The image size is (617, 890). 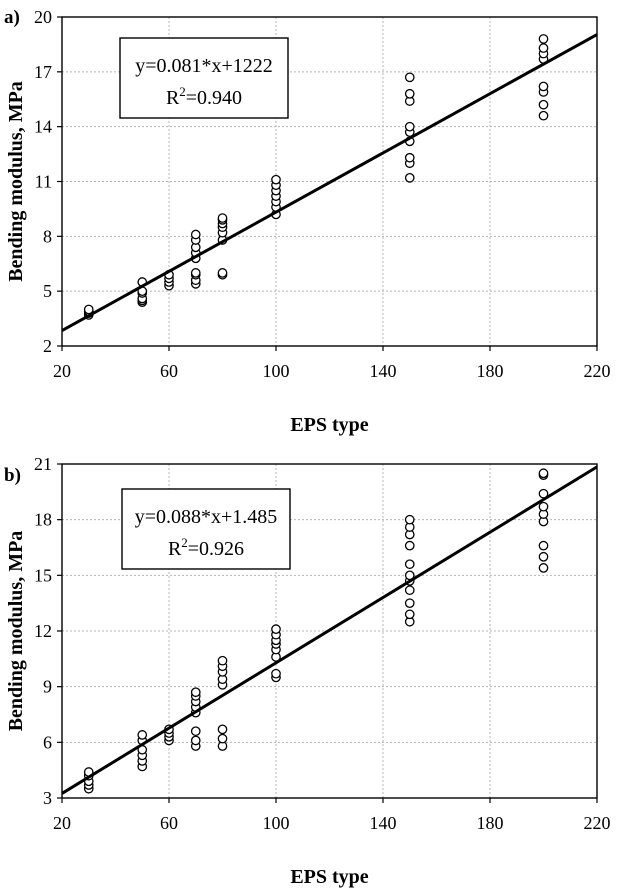 I want to click on y-tick-label: 2, so click(x=47, y=346).